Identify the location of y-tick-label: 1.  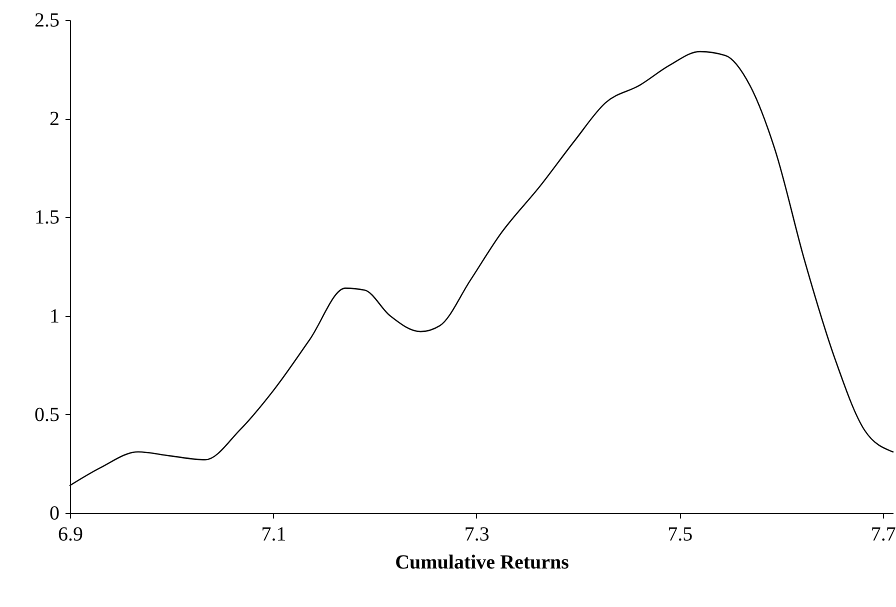
(55, 316).